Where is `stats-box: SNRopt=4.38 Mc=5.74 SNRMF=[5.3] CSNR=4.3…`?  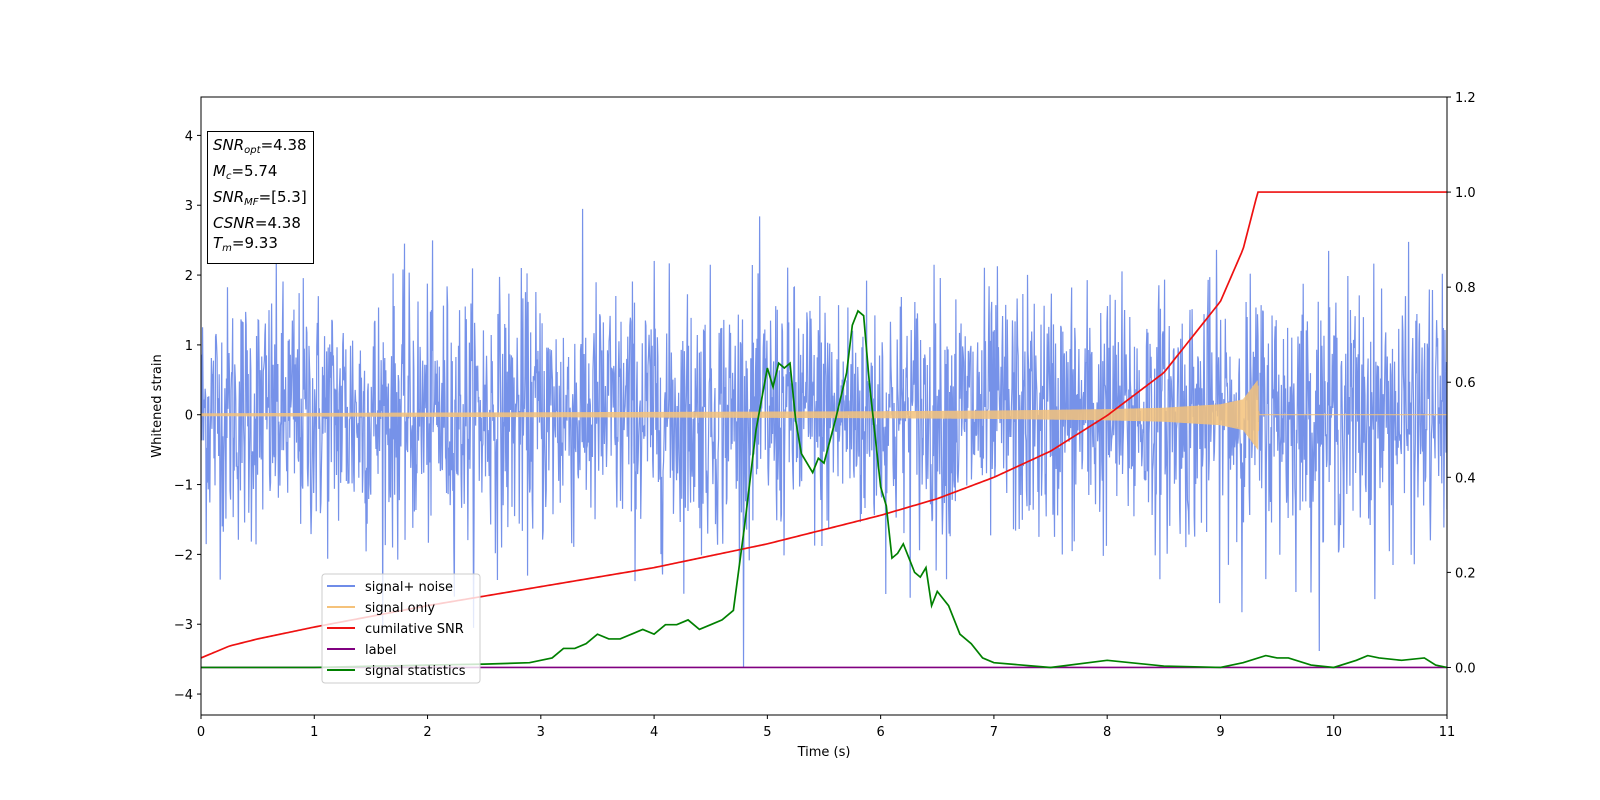 stats-box: SNRopt=4.38 Mc=5.74 SNRMF=[5.3] CSNR=4.3… is located at coordinates (260, 197).